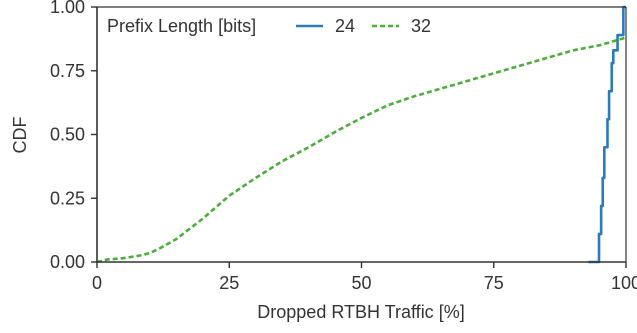 Image resolution: width=637 pixels, height=333 pixels. I want to click on y-tick-label: 0.00, so click(67, 262).